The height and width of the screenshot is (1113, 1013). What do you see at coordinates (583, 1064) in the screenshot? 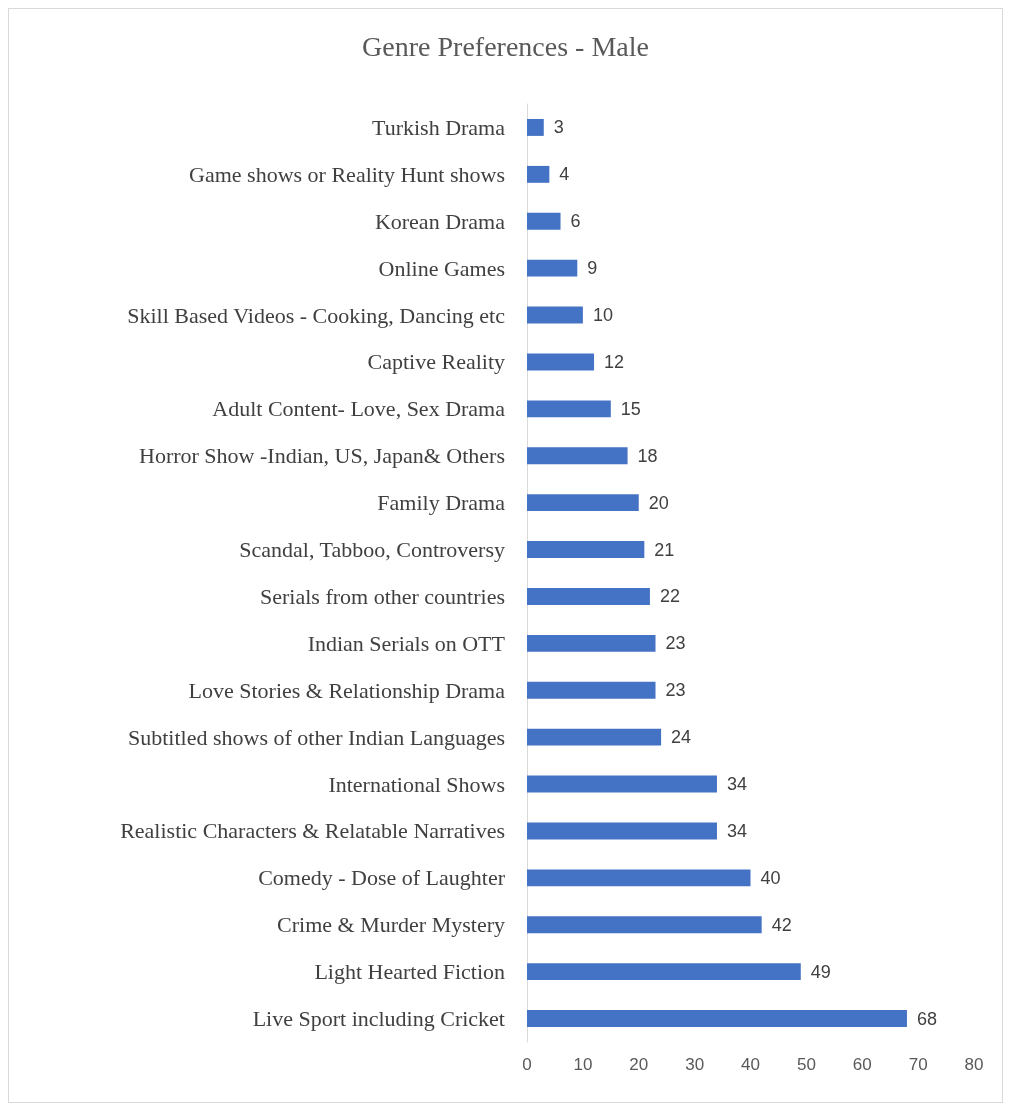
I see `x-tick-label: 10` at bounding box center [583, 1064].